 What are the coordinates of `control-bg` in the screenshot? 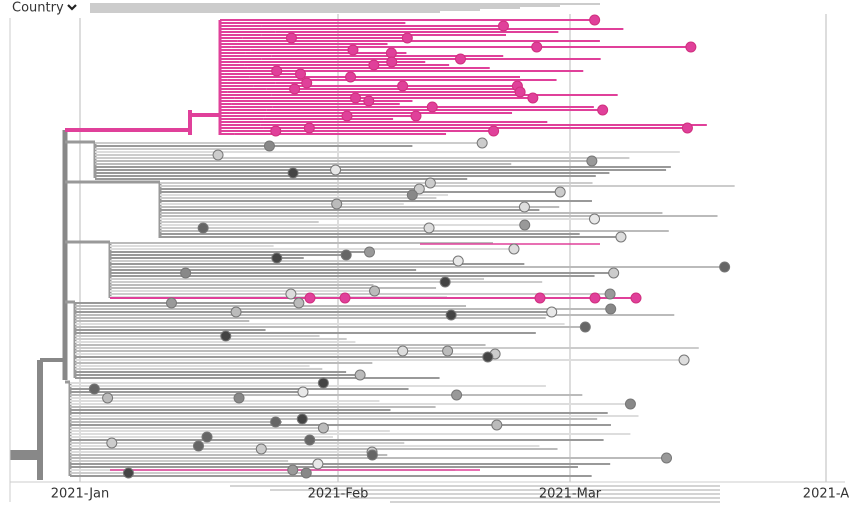 It's located at (45, 9).